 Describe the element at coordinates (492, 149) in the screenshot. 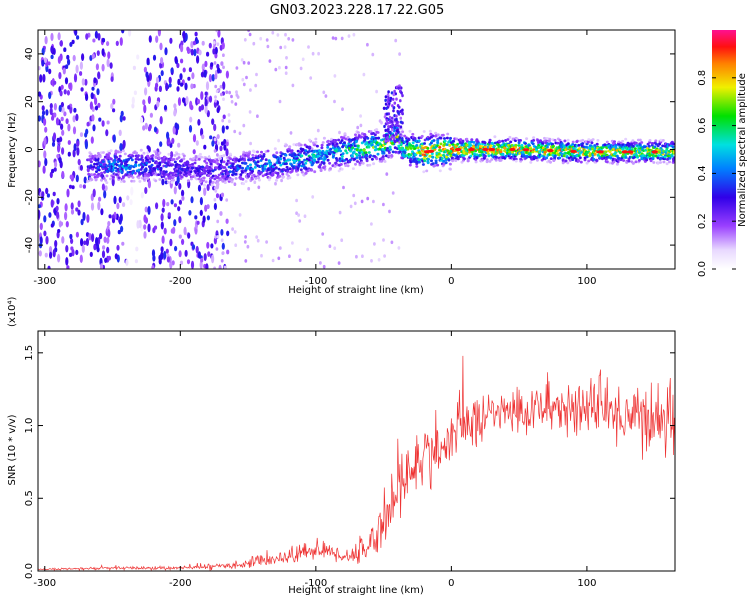

I see `spectrogram-hotspot` at that location.